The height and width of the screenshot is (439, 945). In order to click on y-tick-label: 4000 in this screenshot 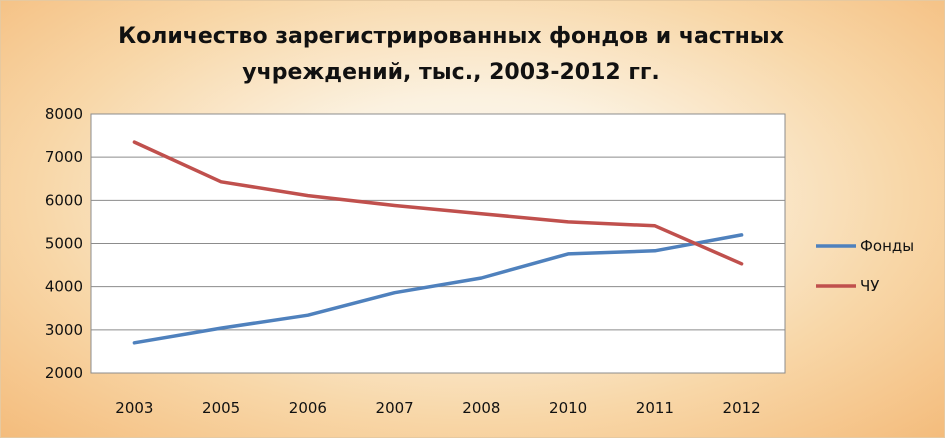, I will do `click(64, 287)`.